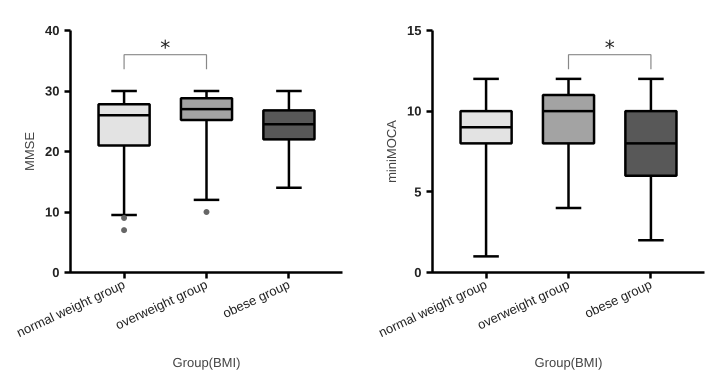 The image size is (725, 372). What do you see at coordinates (52, 91) in the screenshot?
I see `y-tick-label: 30` at bounding box center [52, 91].